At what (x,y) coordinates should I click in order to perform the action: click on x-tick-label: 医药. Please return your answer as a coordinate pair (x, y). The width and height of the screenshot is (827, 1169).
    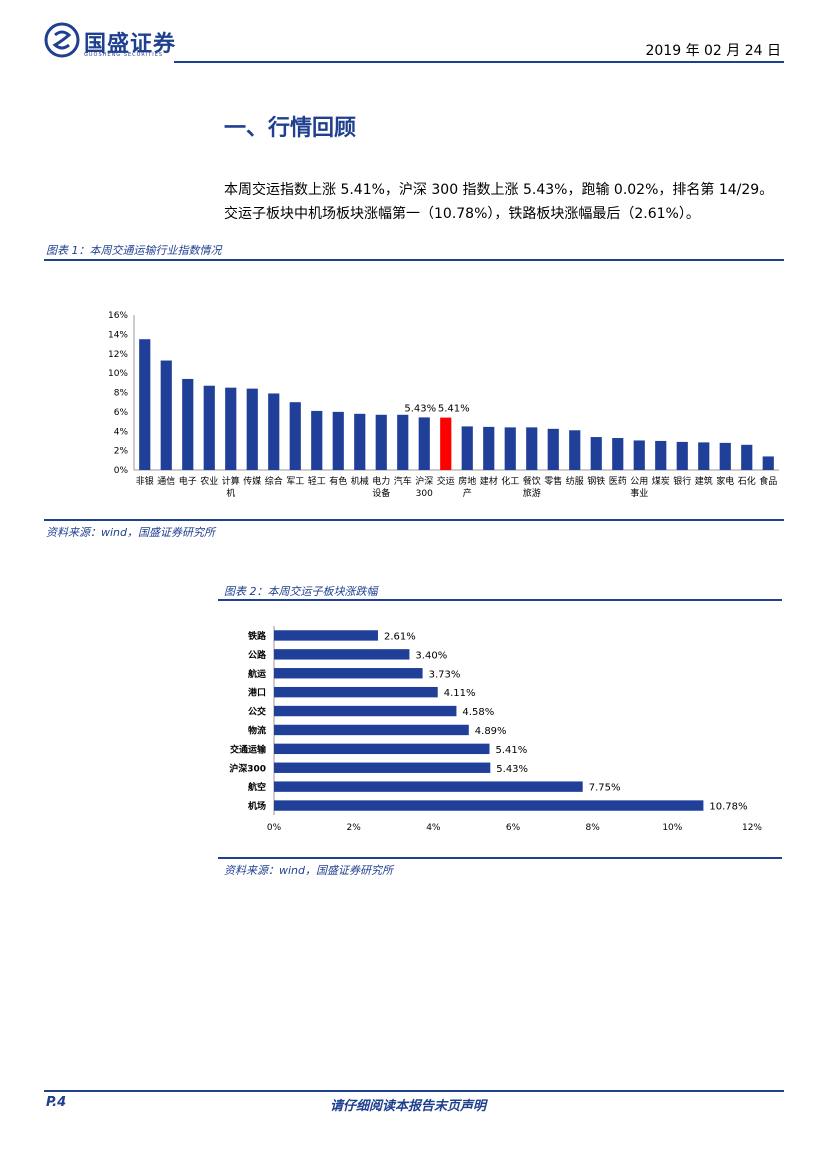
    Looking at the image, I should click on (618, 481).